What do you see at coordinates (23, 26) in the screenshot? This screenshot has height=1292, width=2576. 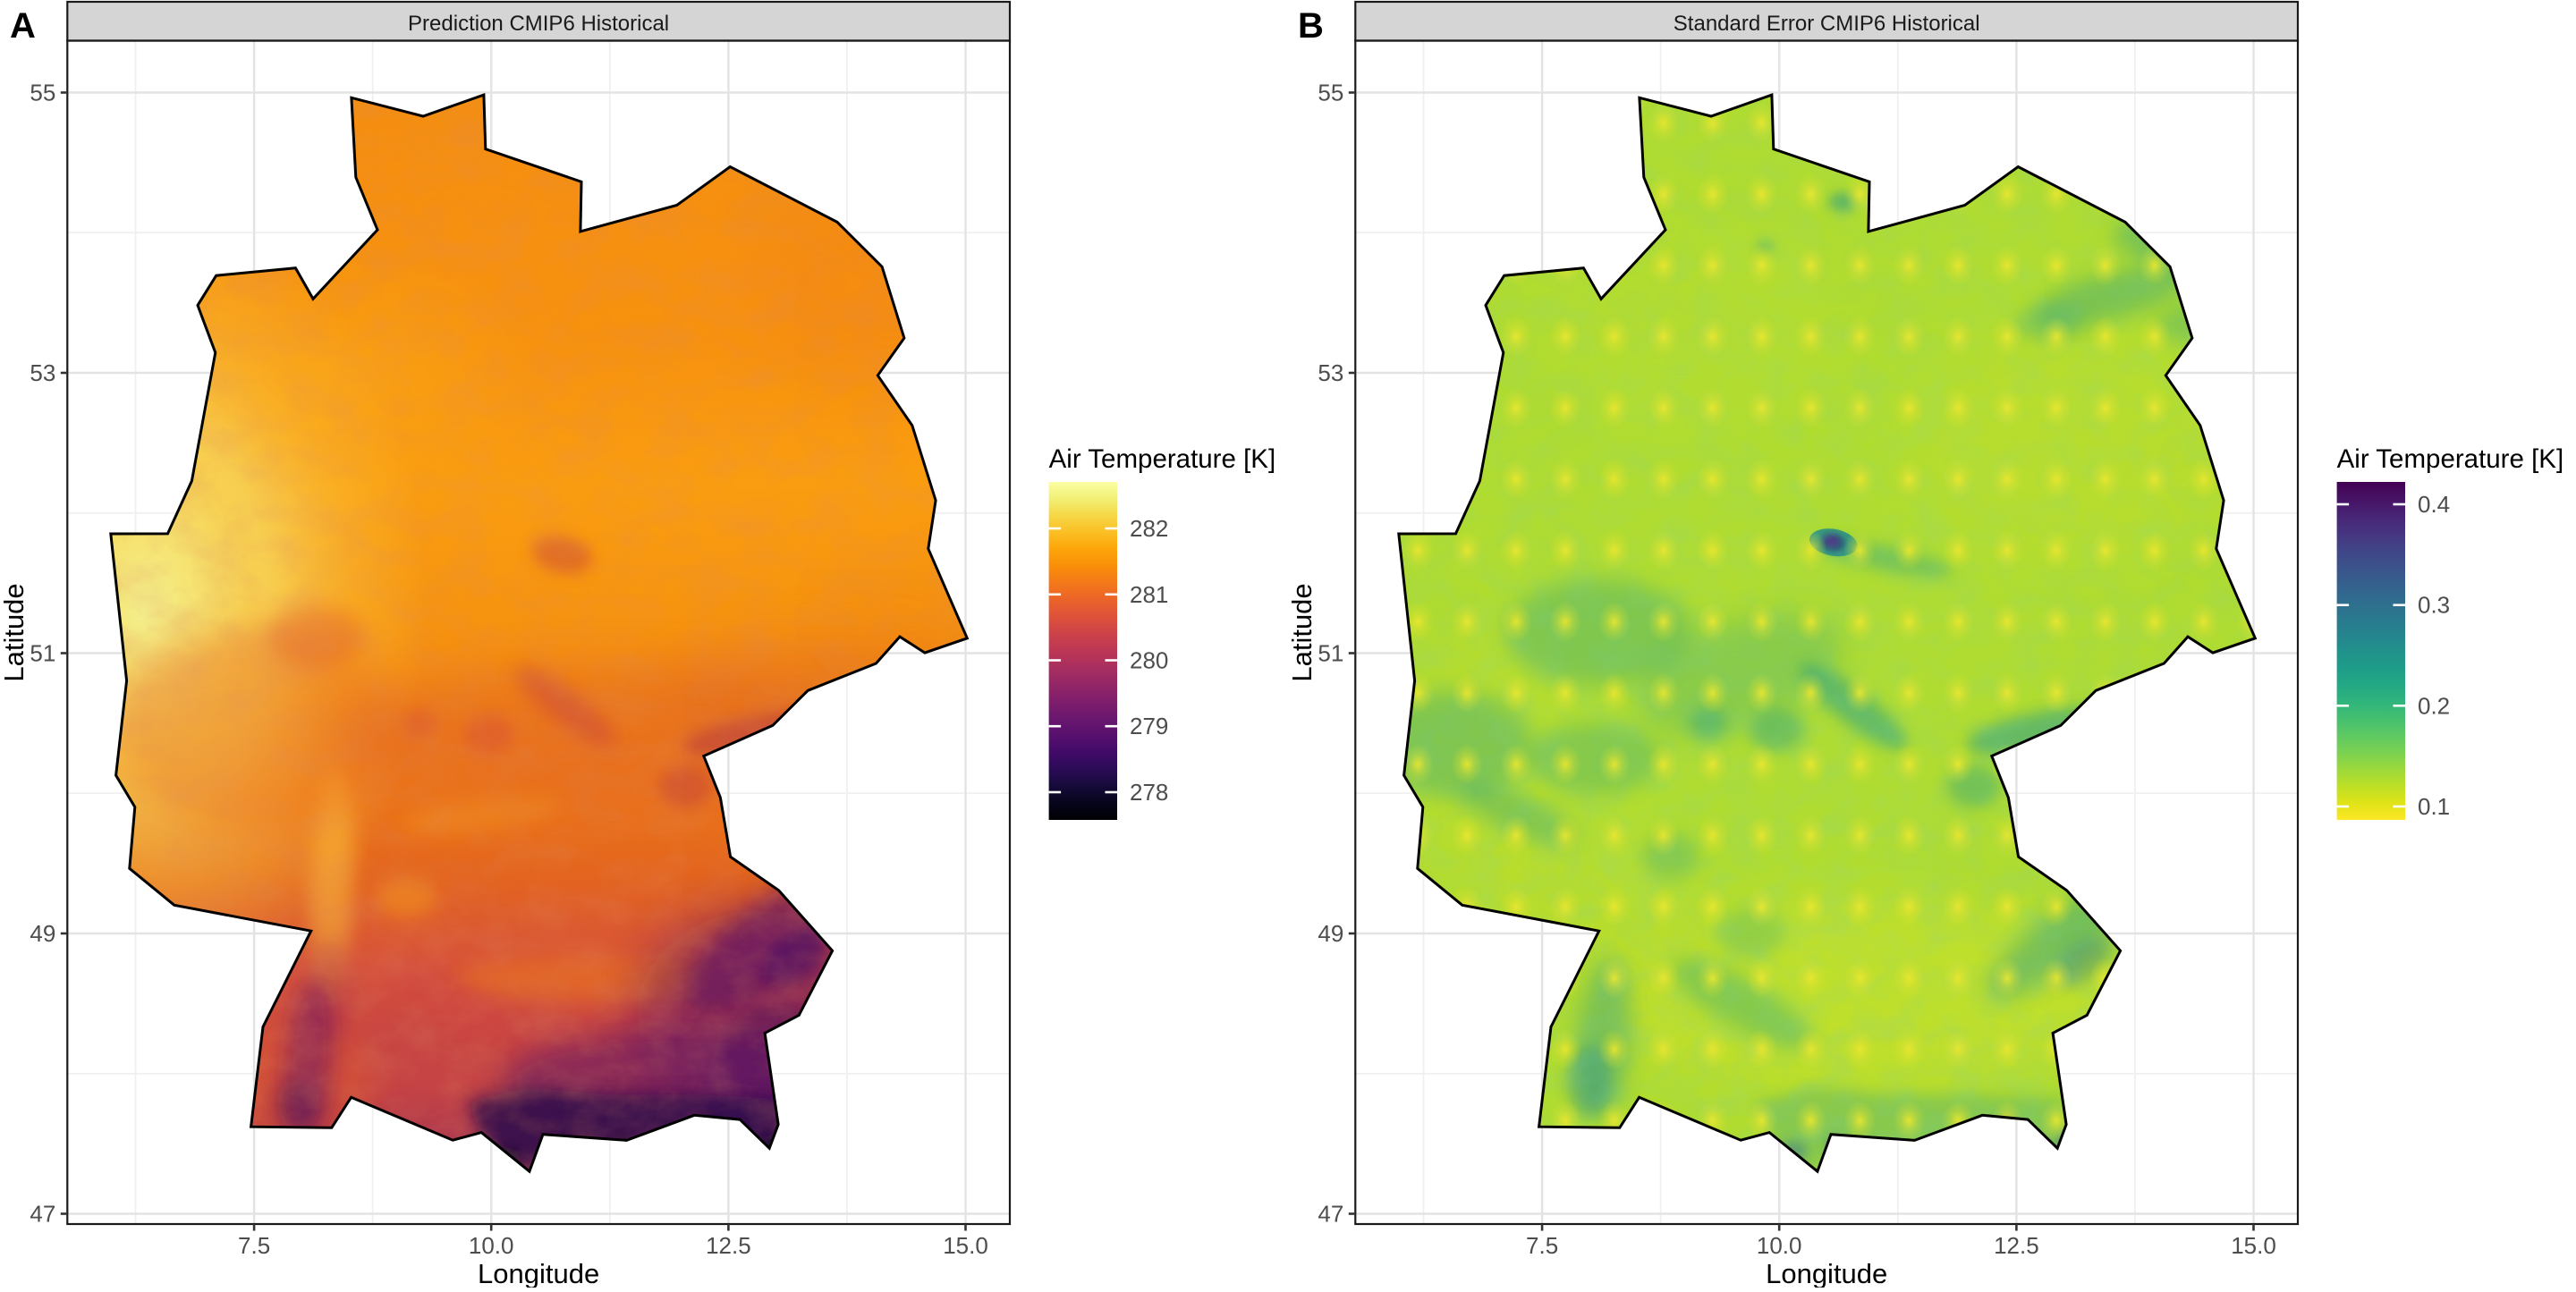 I see `svg-text: A` at bounding box center [23, 26].